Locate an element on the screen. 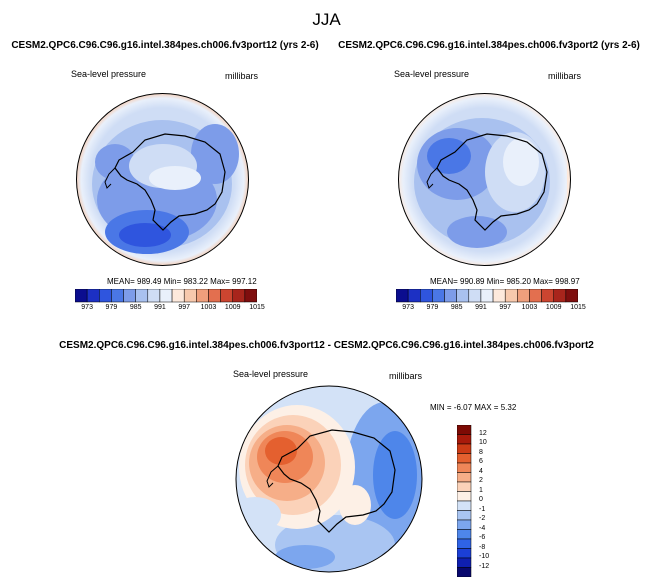  colorbar-tick-label: 12 is located at coordinates (483, 433).